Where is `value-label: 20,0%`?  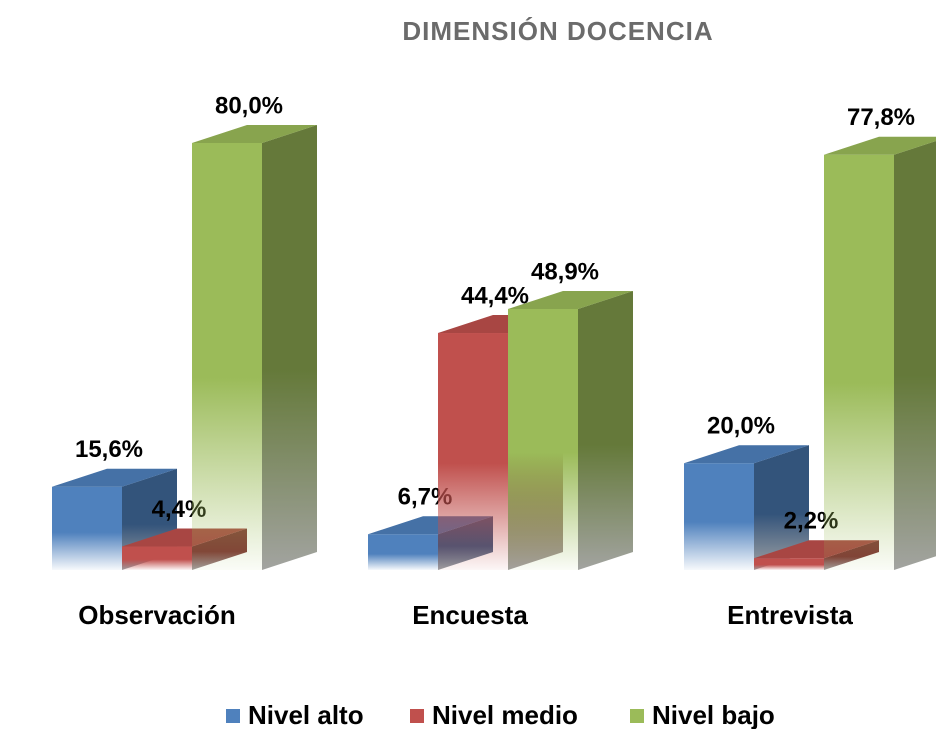
value-label: 20,0% is located at coordinates (741, 426).